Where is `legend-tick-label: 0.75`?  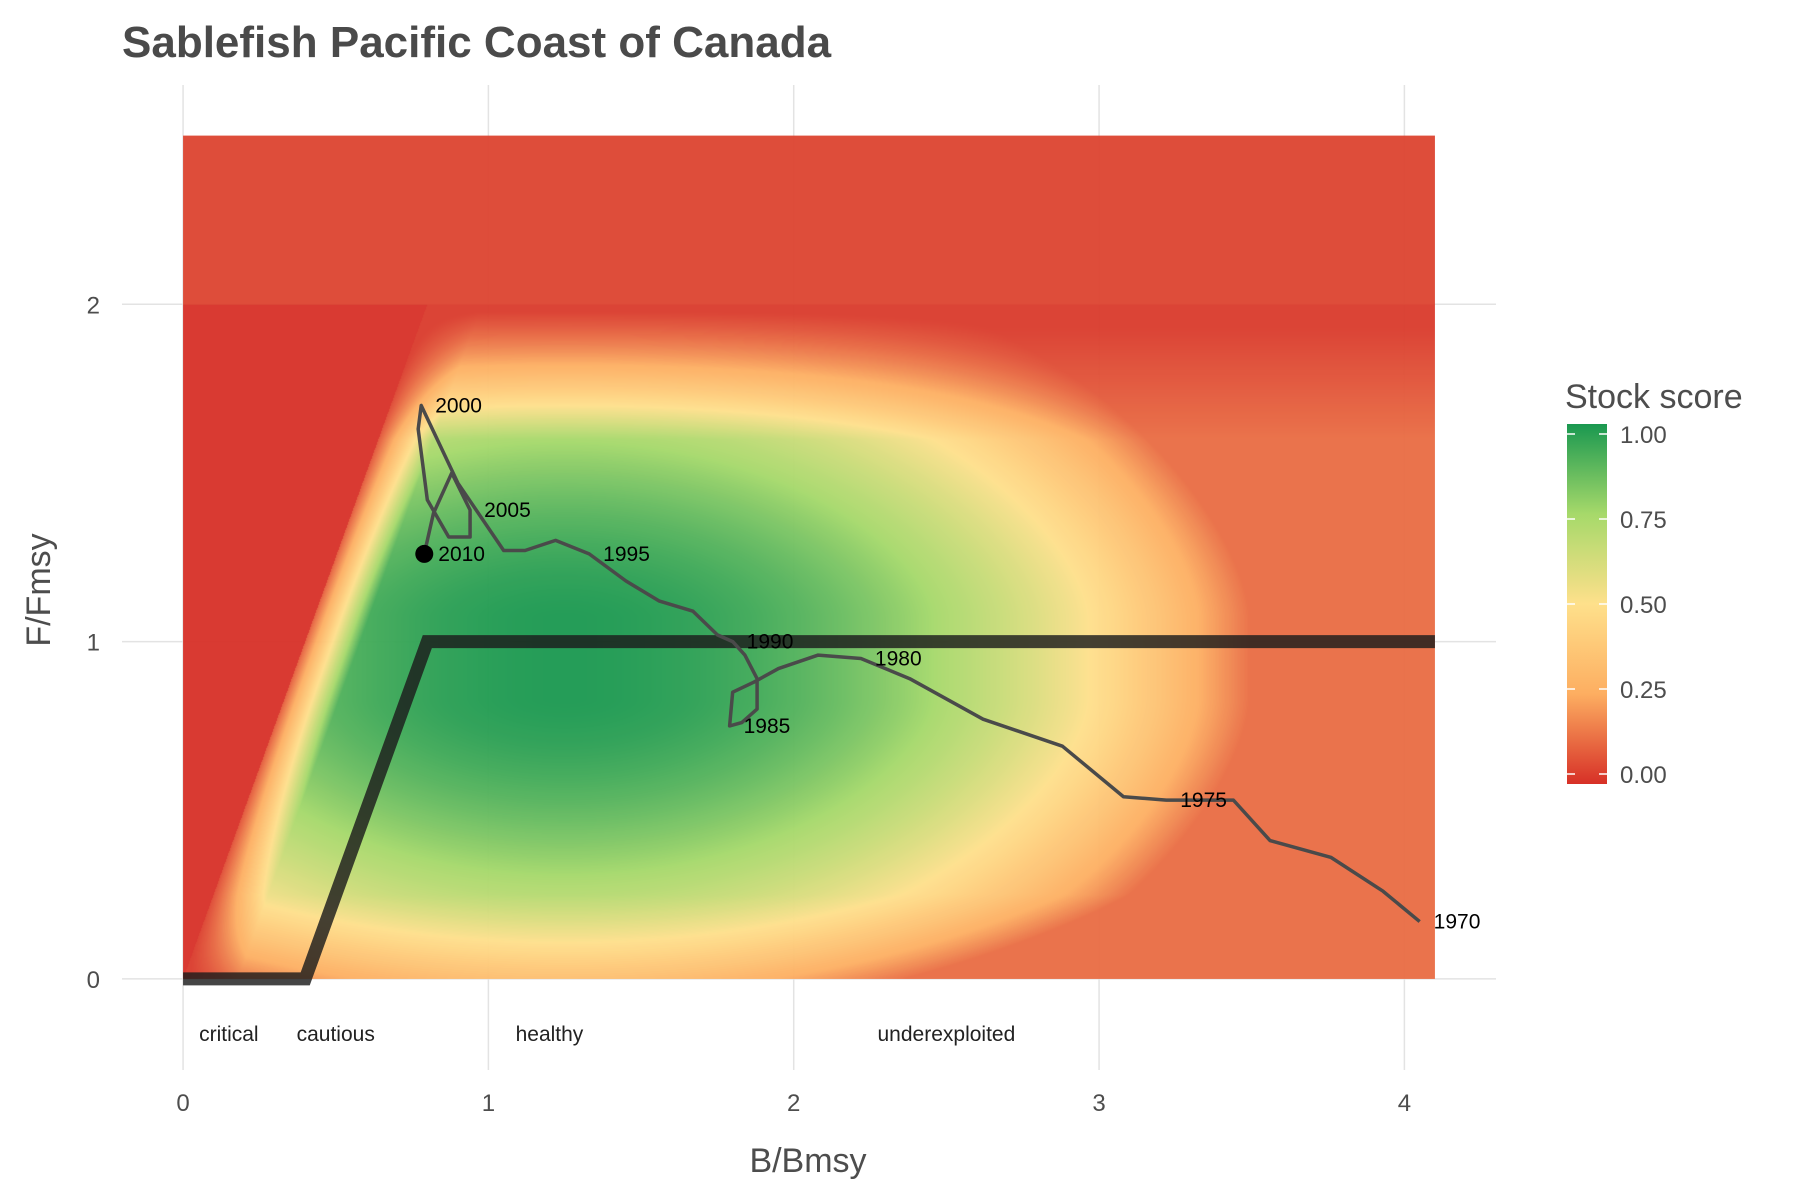 legend-tick-label: 0.75 is located at coordinates (1643, 520).